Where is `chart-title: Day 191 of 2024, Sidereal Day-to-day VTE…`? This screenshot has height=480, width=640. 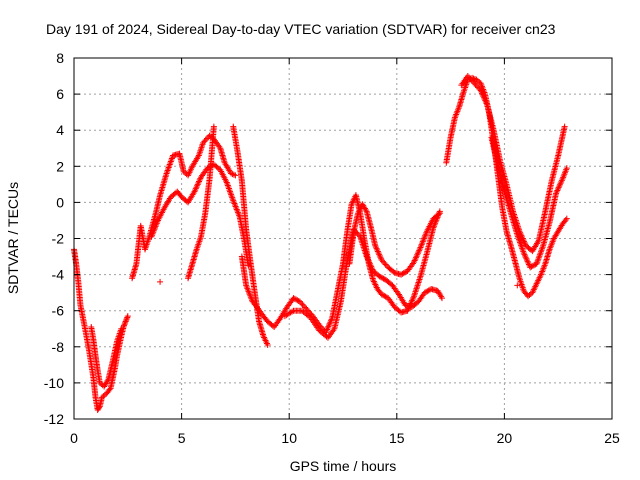 chart-title: Day 191 of 2024, Sidereal Day-to-day VTE… is located at coordinates (301, 29).